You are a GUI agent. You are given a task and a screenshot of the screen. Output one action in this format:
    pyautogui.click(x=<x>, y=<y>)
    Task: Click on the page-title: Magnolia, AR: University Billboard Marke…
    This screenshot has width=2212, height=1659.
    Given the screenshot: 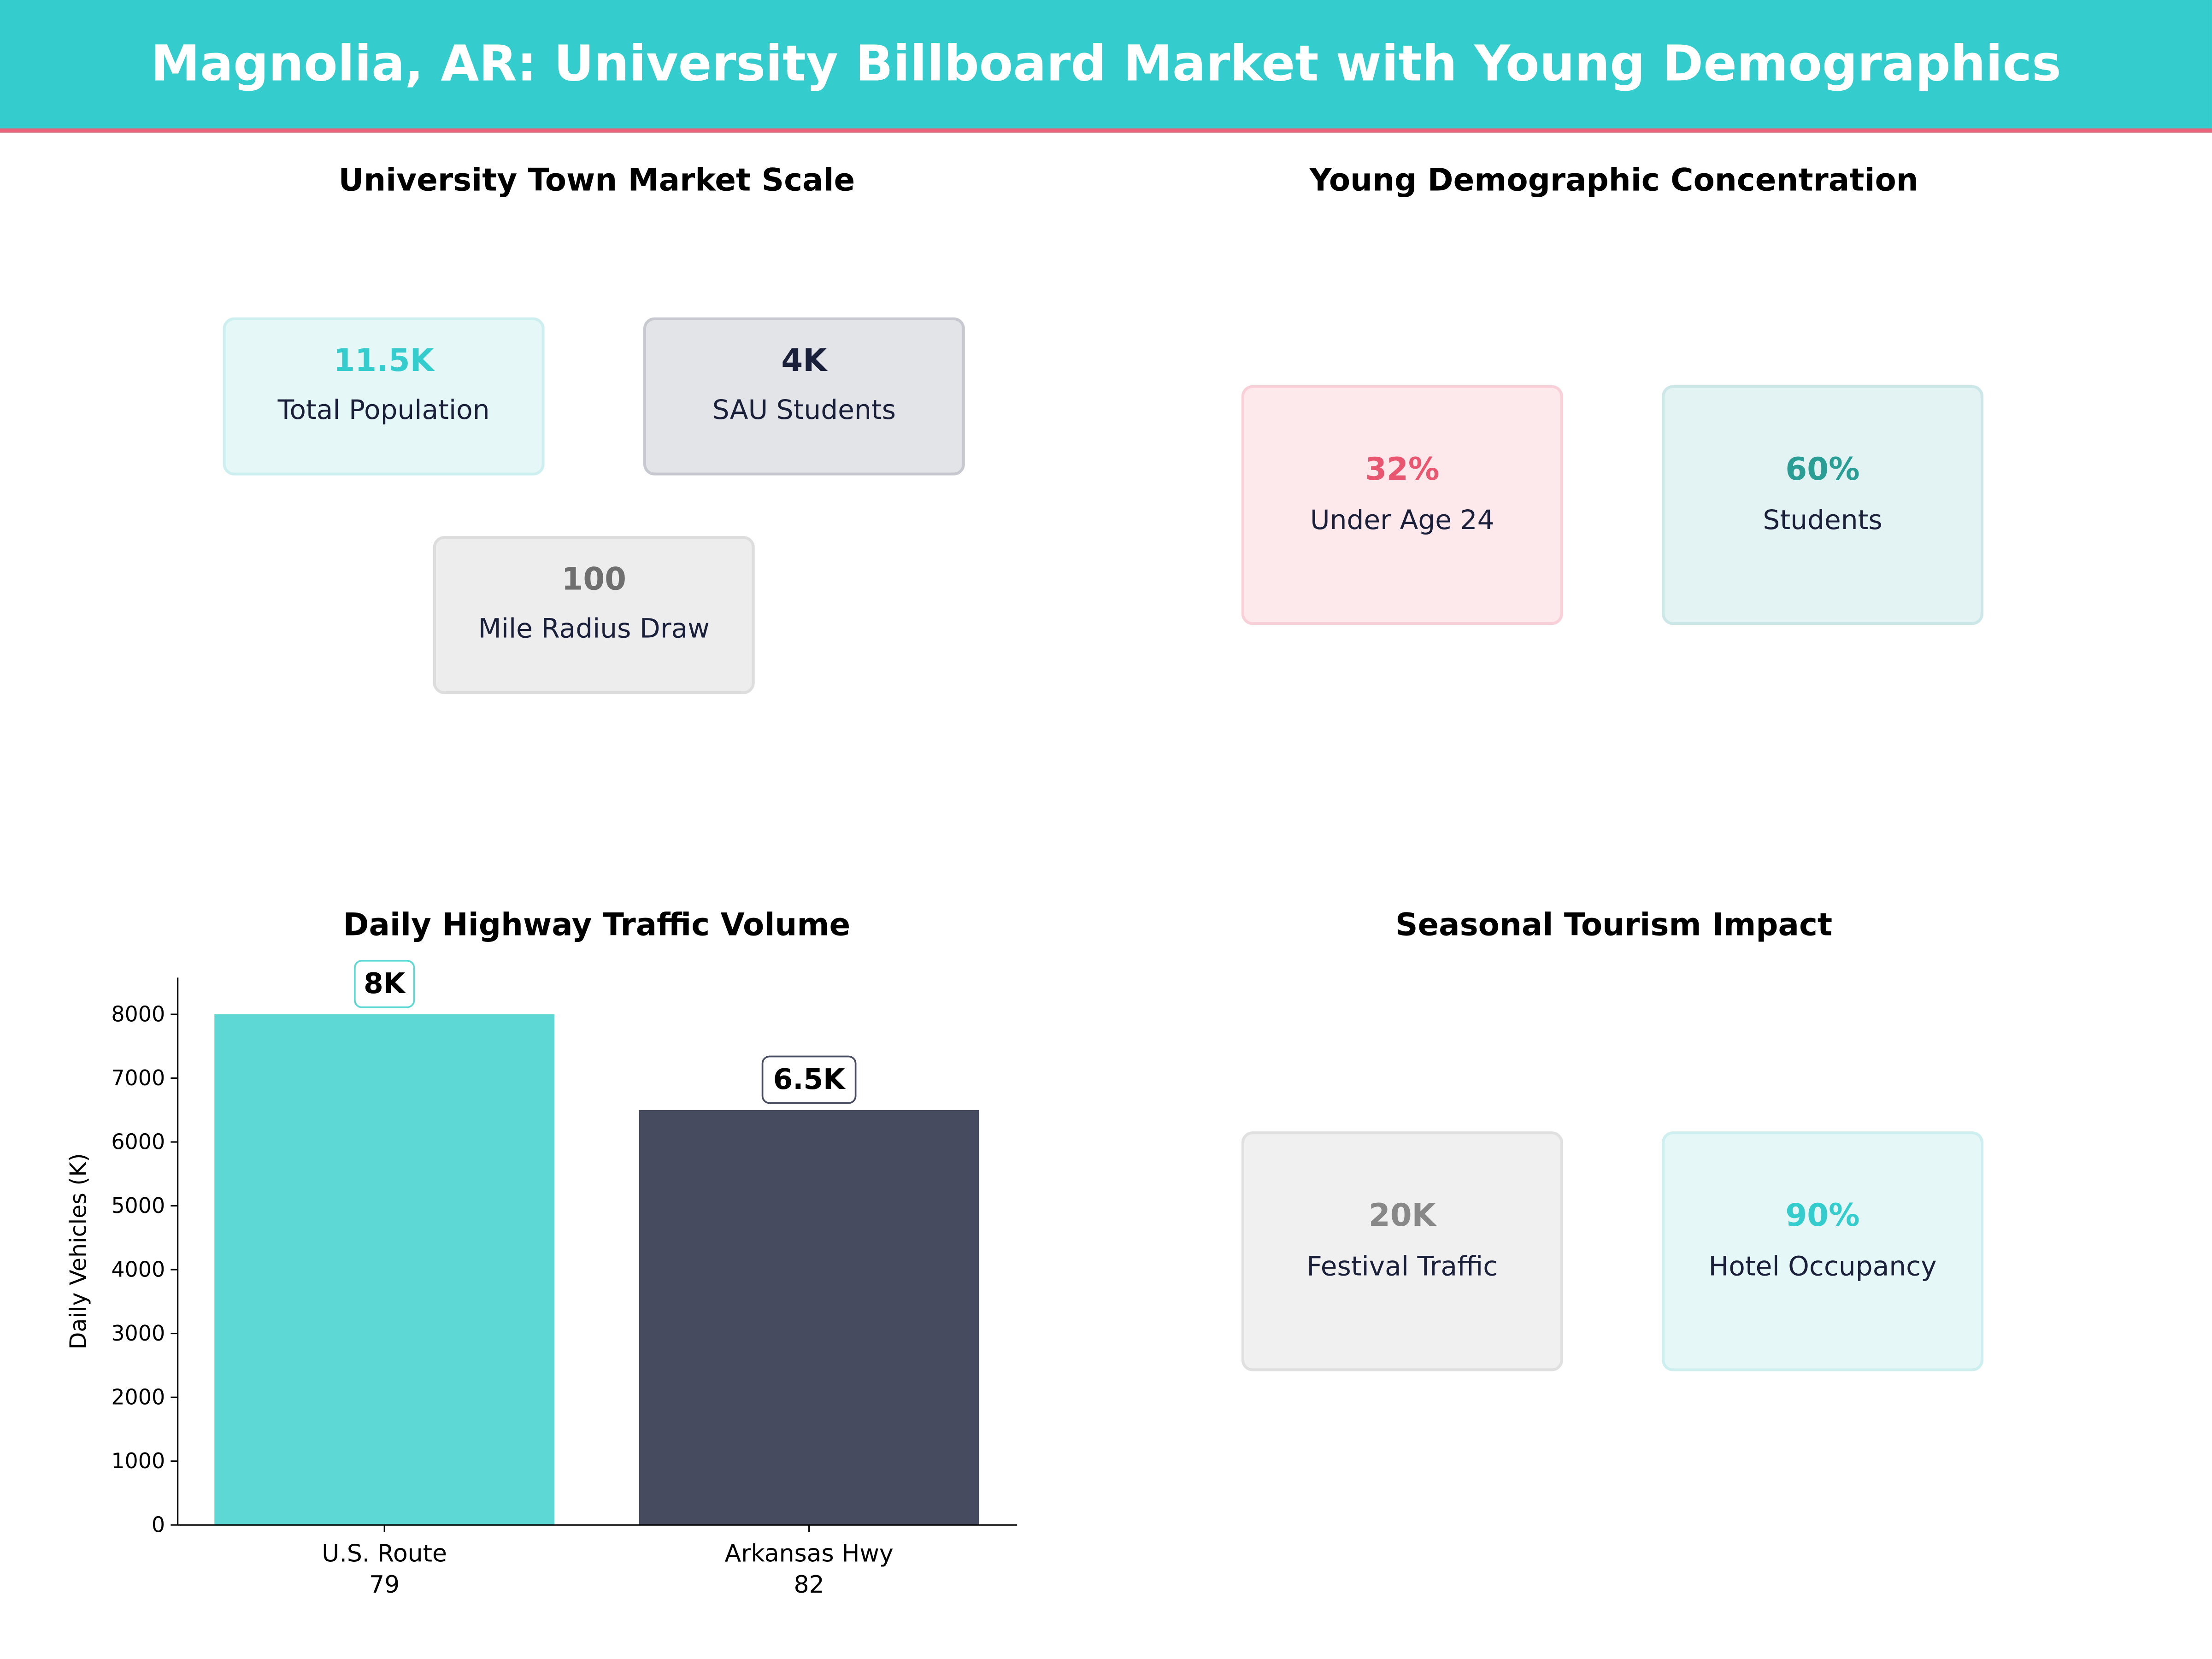 What is the action you would take?
    pyautogui.click(x=1106, y=64)
    